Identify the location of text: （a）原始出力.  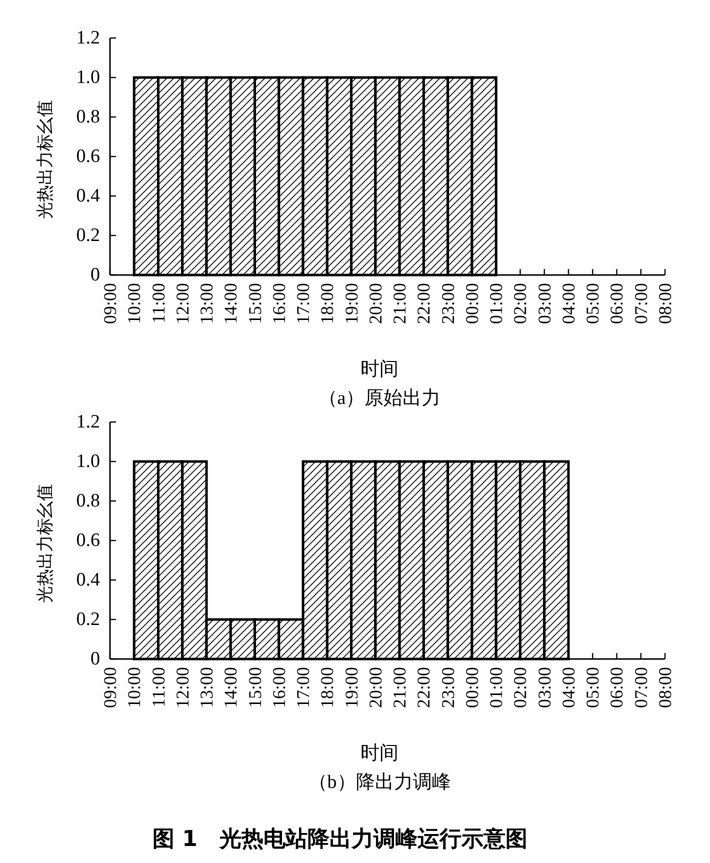
(379, 398).